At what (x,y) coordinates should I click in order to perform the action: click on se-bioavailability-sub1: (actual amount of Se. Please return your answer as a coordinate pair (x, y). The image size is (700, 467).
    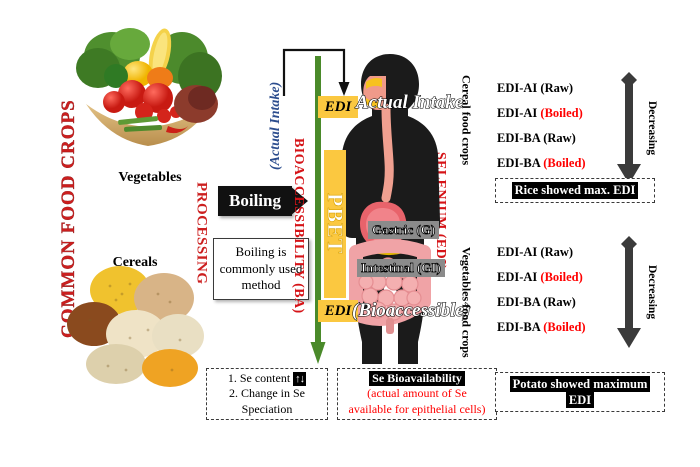
    Looking at the image, I should click on (417, 393).